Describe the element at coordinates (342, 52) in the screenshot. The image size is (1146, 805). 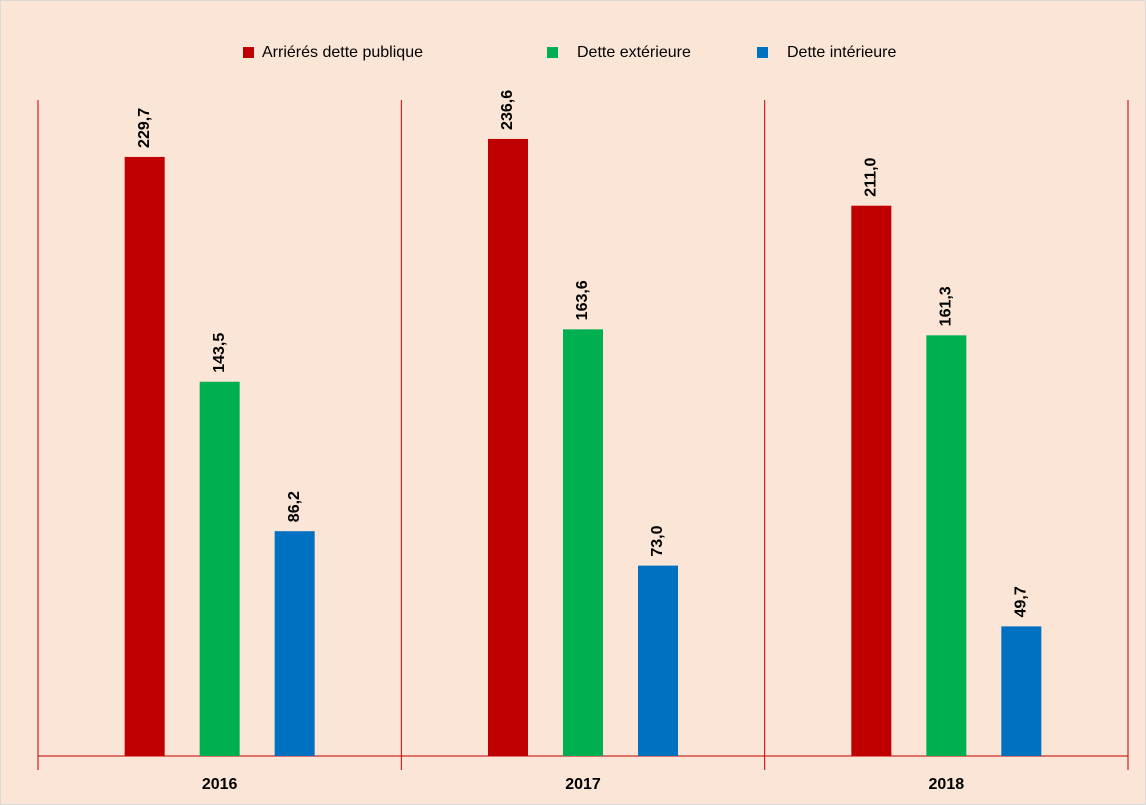
I see `legend-label: Arriérés dette publique` at that location.